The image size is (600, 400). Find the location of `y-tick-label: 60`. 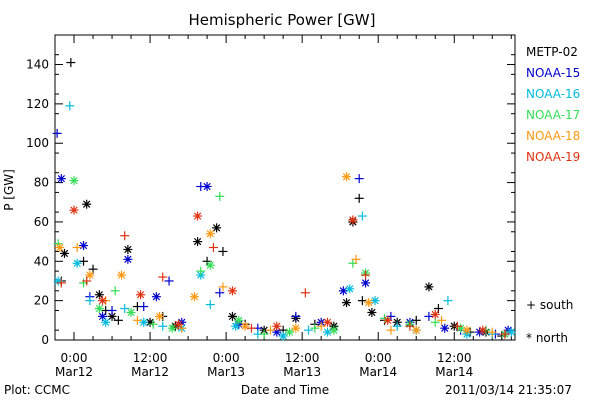

y-tick-label: 60 is located at coordinates (41, 222).